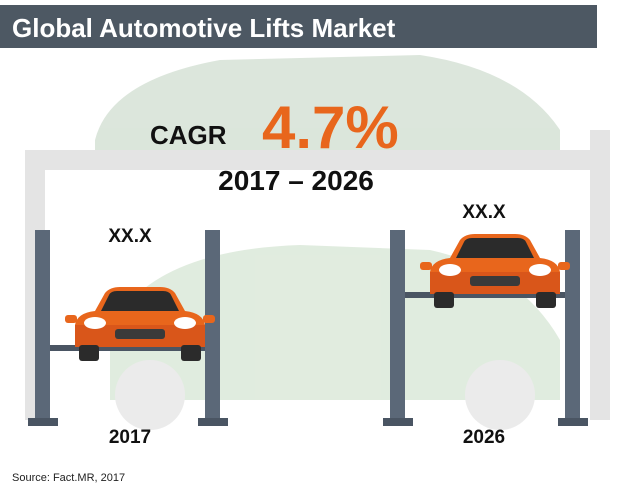 This screenshot has width=620, height=500. What do you see at coordinates (330, 127) in the screenshot?
I see `cagr-value: 4.7%` at bounding box center [330, 127].